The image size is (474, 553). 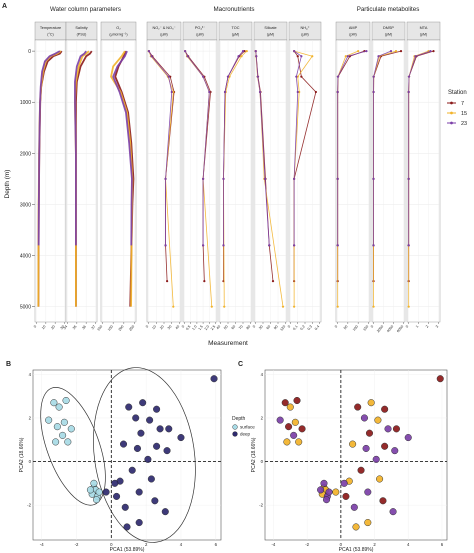 What do you see at coordinates (82, 35) in the screenshot?
I see `facet-unit: (PSU)` at bounding box center [82, 35].